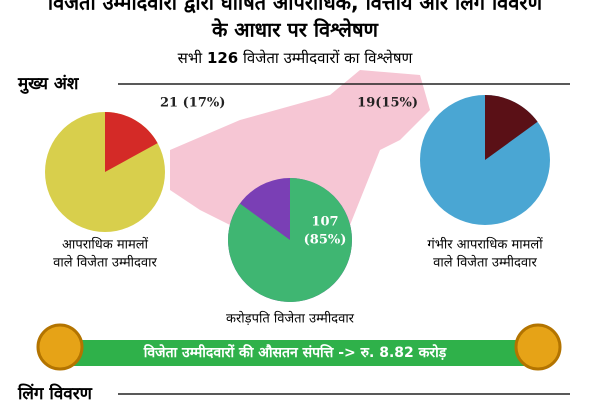 This screenshot has width=590, height=414. What do you see at coordinates (105, 245) in the screenshot?
I see `pie-caption: आपराधिक मामलों` at bounding box center [105, 245].